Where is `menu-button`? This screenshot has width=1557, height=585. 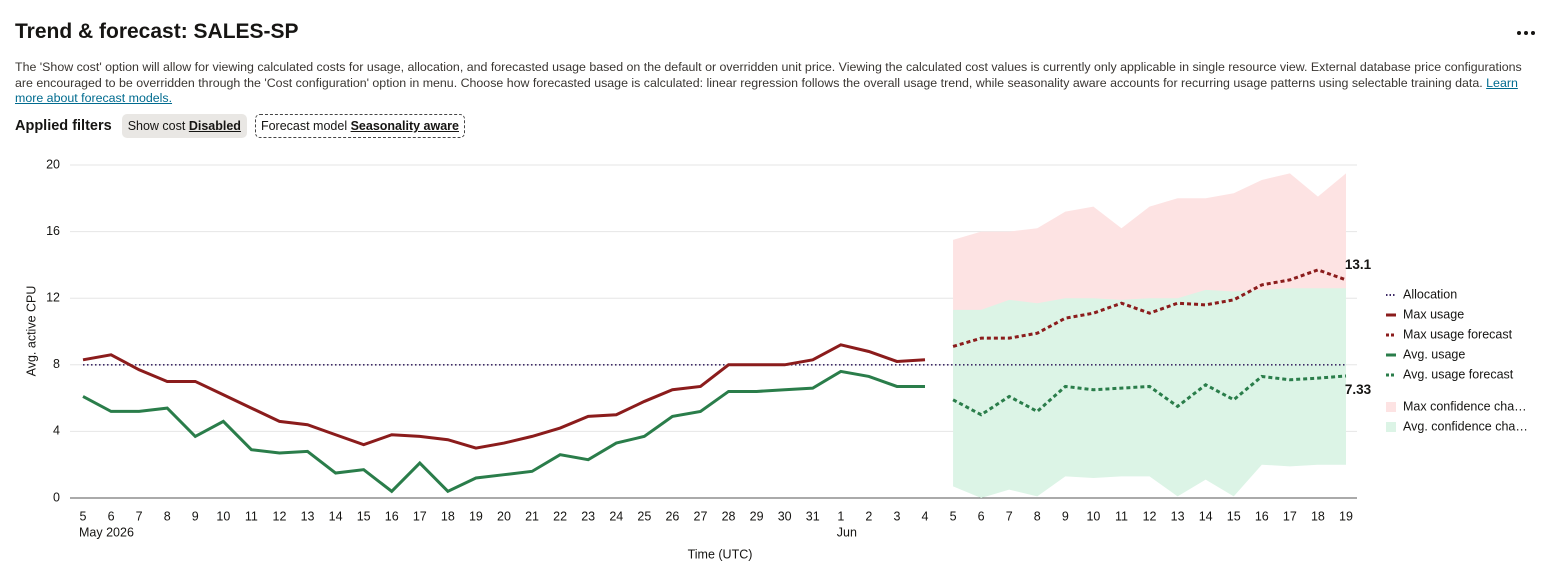 menu-button is located at coordinates (1526, 33).